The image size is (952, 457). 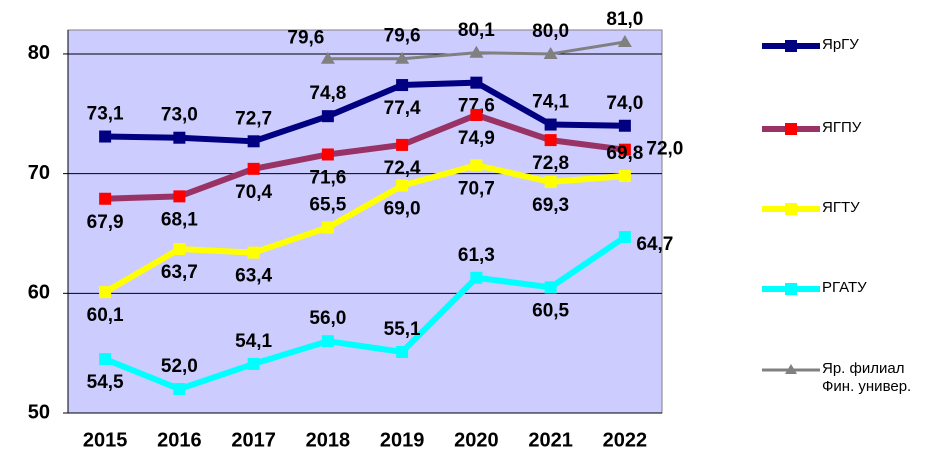 What do you see at coordinates (844, 287) in the screenshot?
I see `legend-label: РГАТУ` at bounding box center [844, 287].